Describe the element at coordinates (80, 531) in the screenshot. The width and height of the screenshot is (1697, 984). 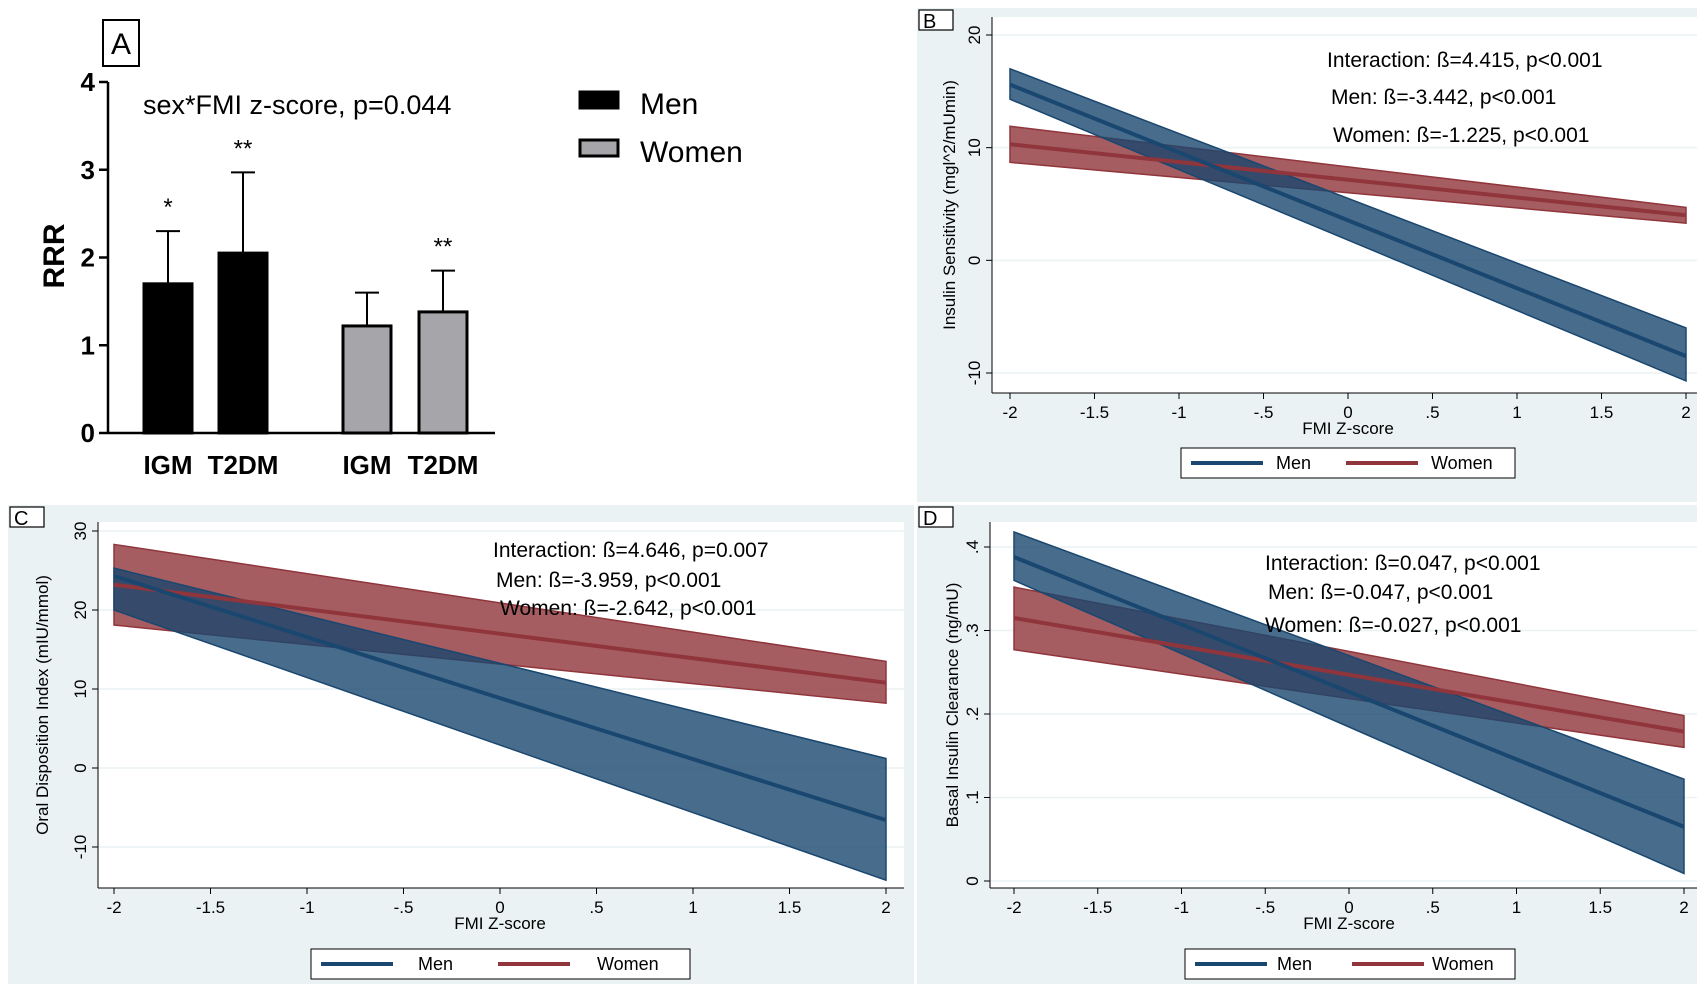
I see `y-tick-label: 30` at that location.